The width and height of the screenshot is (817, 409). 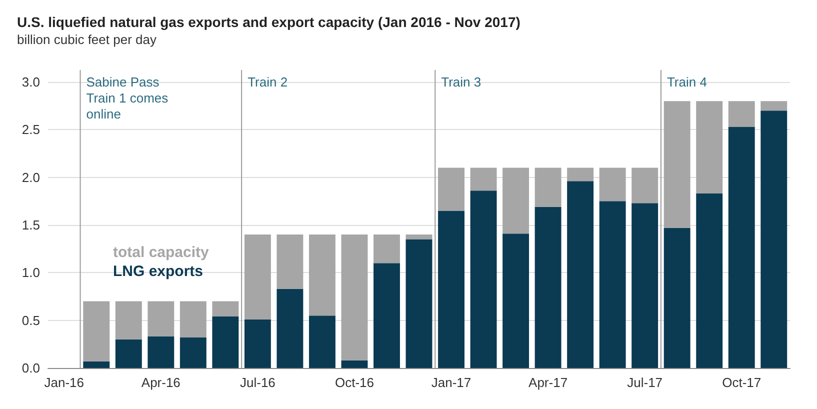 I want to click on chart-subtitle: billion cubic feet per day, so click(x=87, y=39).